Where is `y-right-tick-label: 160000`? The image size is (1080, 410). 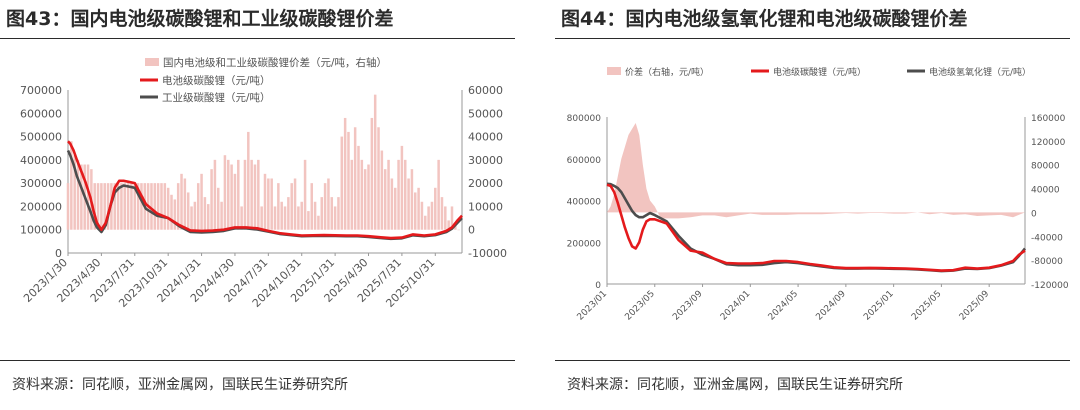 y-right-tick-label: 160000 is located at coordinates (1048, 119).